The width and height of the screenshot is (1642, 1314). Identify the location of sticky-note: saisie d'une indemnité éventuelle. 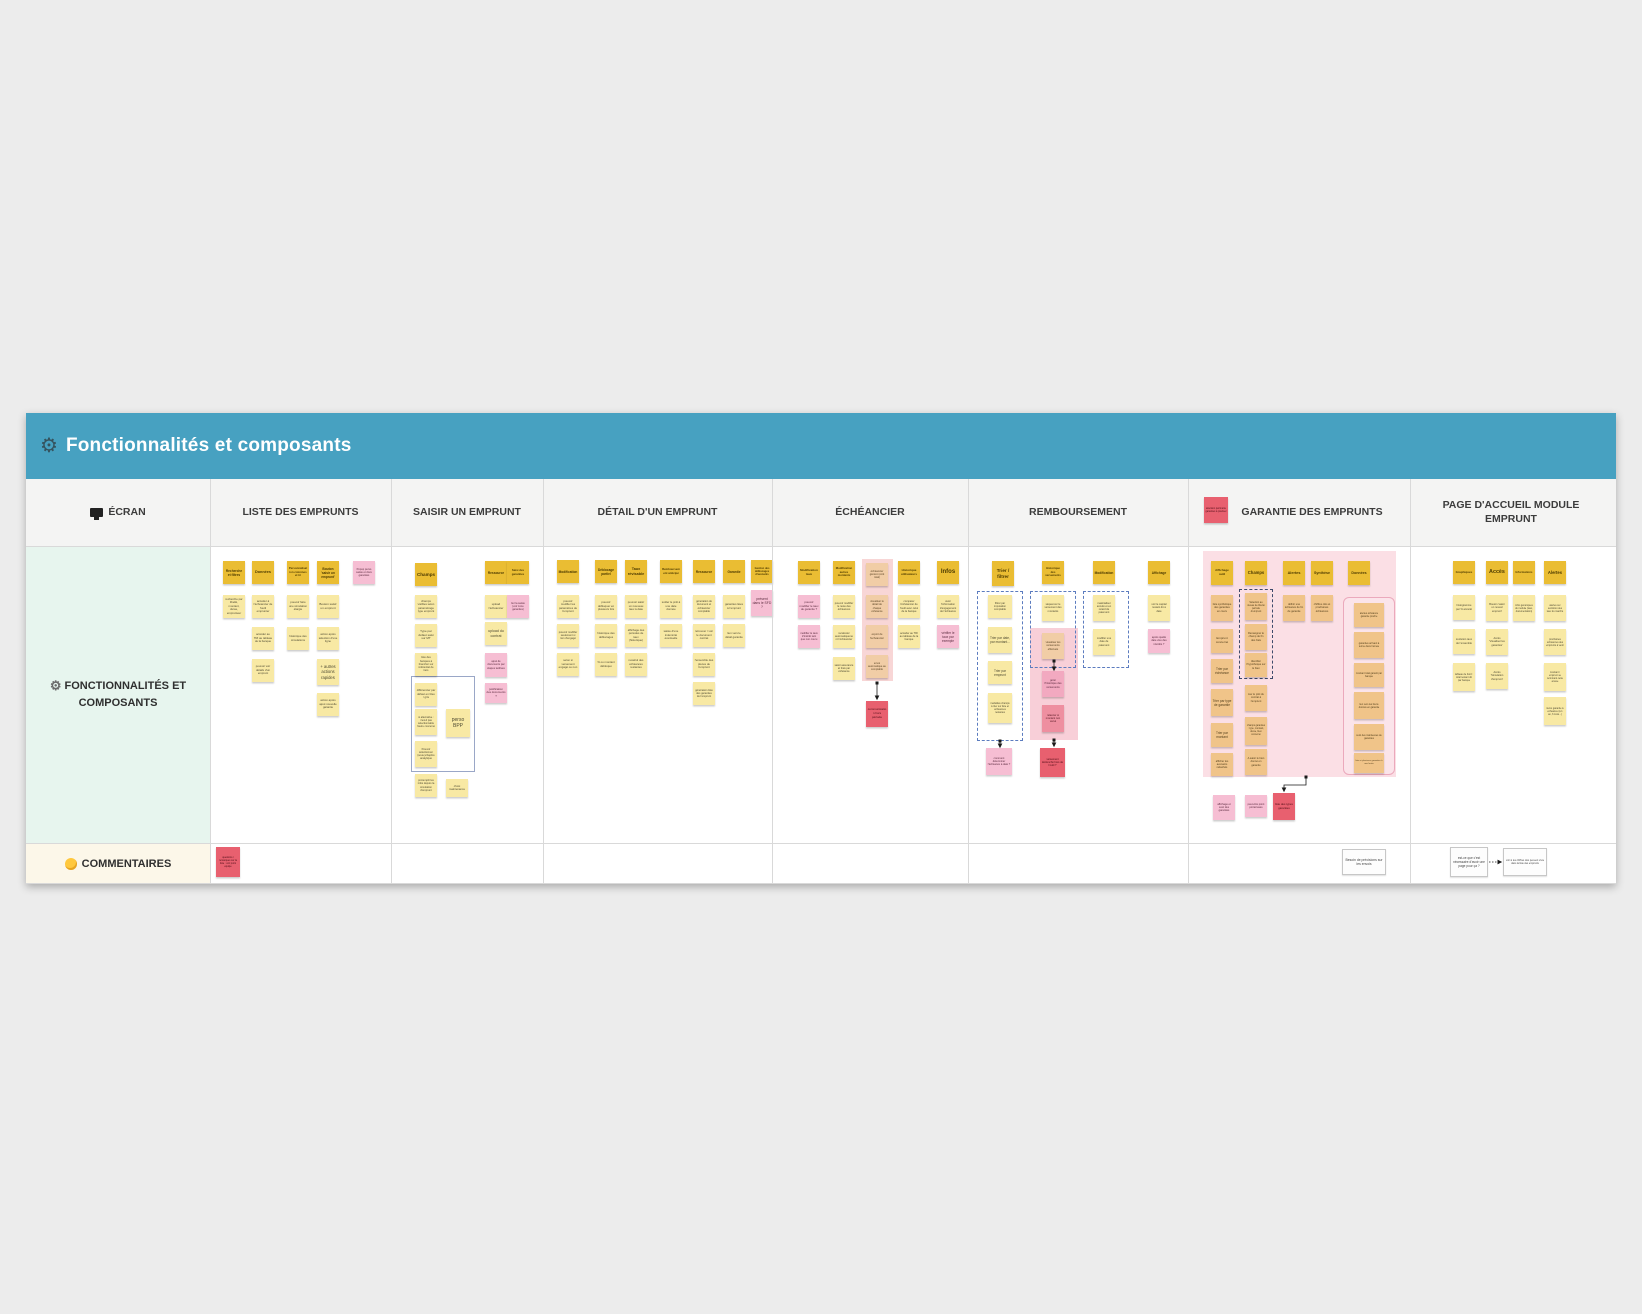
(671, 635).